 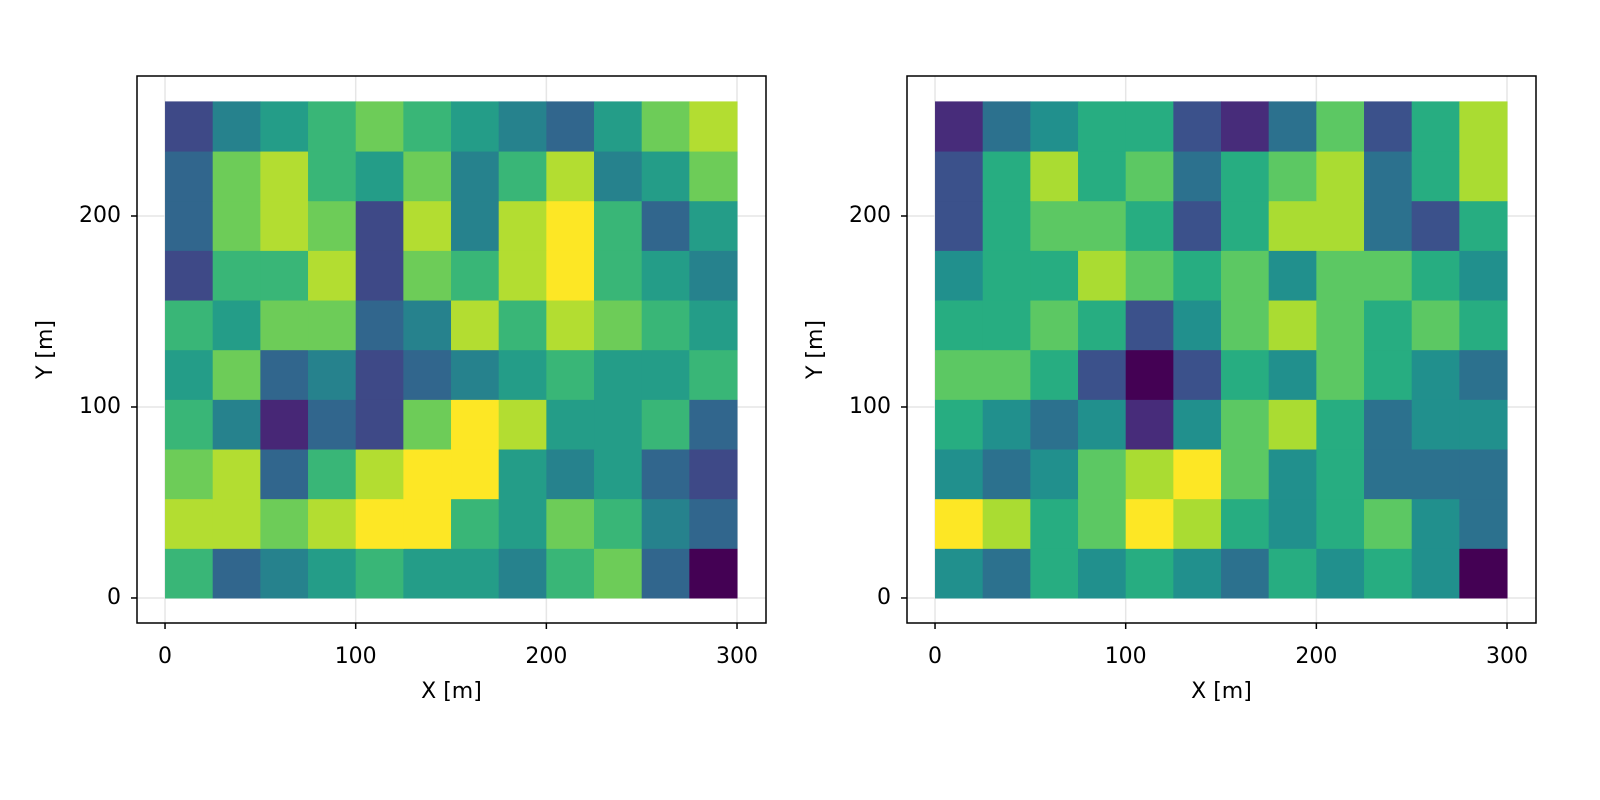 I want to click on x-tick-label: 300, so click(x=737, y=656).